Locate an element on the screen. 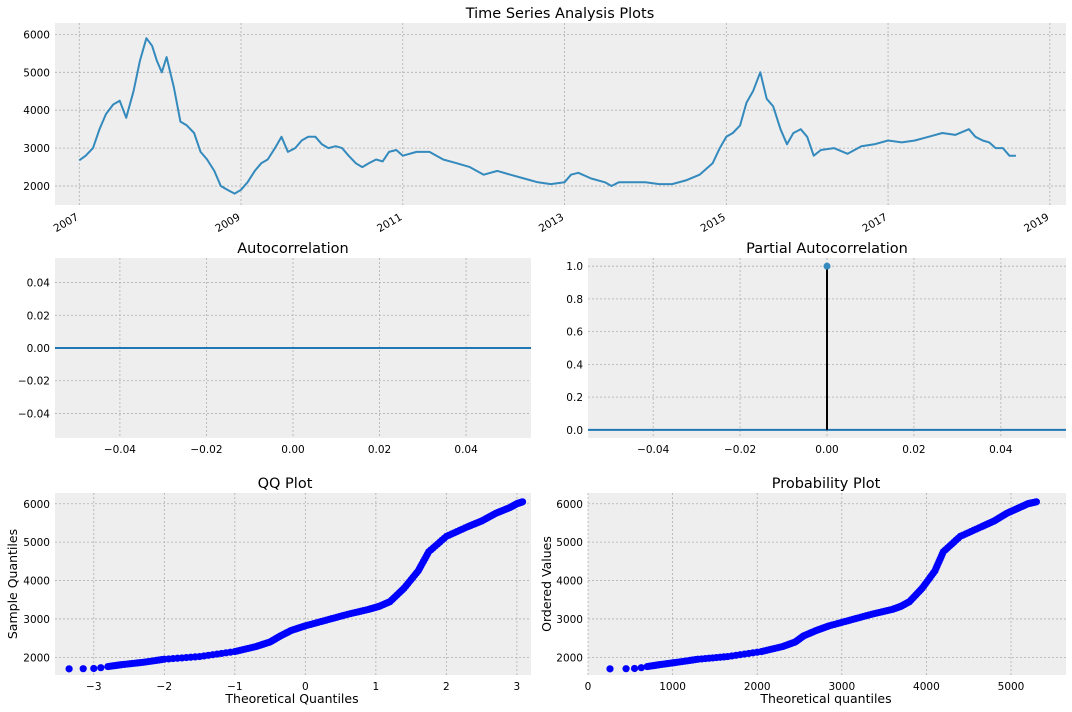 This screenshot has height=712, width=1072. qq-tick-labels: −3 −2 −1 0 1 2 3 2000 3000 4000 5000 6000 is located at coordinates (271, 596).